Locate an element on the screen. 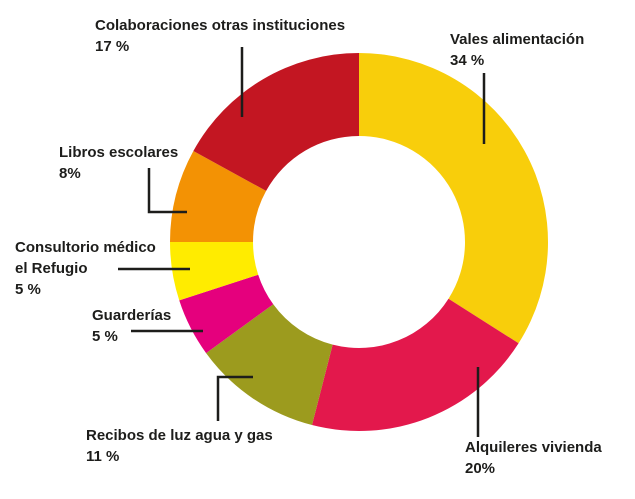 This screenshot has height=499, width=635. label-vales-pct: 34 % is located at coordinates (467, 60).